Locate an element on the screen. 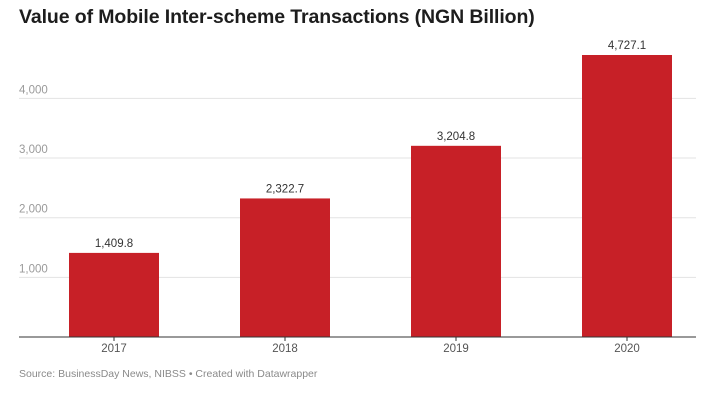 The height and width of the screenshot is (405, 710). y-tick-label: 4,000 is located at coordinates (33, 90).